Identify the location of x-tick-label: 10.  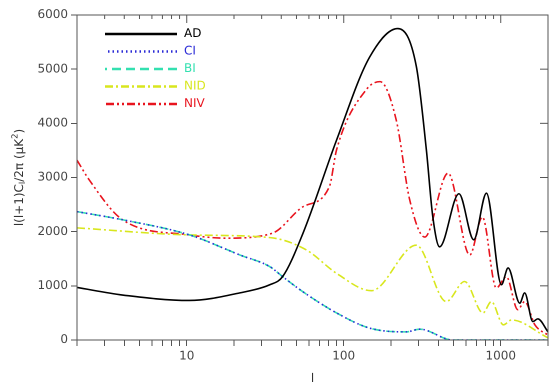
(186, 355).